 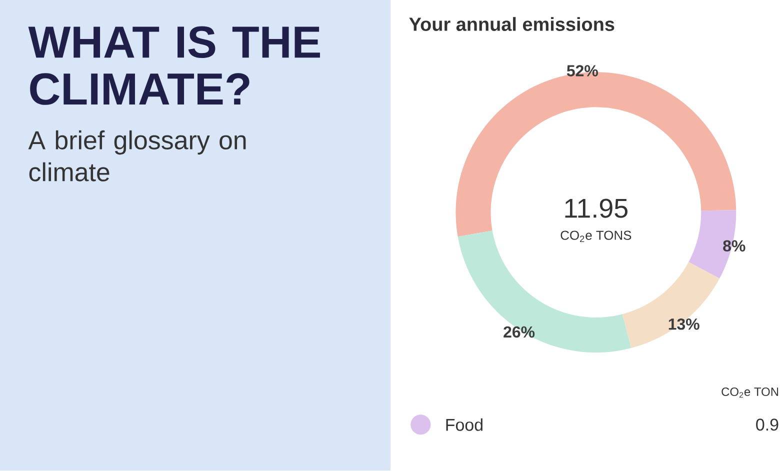 I want to click on data-label: 8%, so click(x=734, y=246).